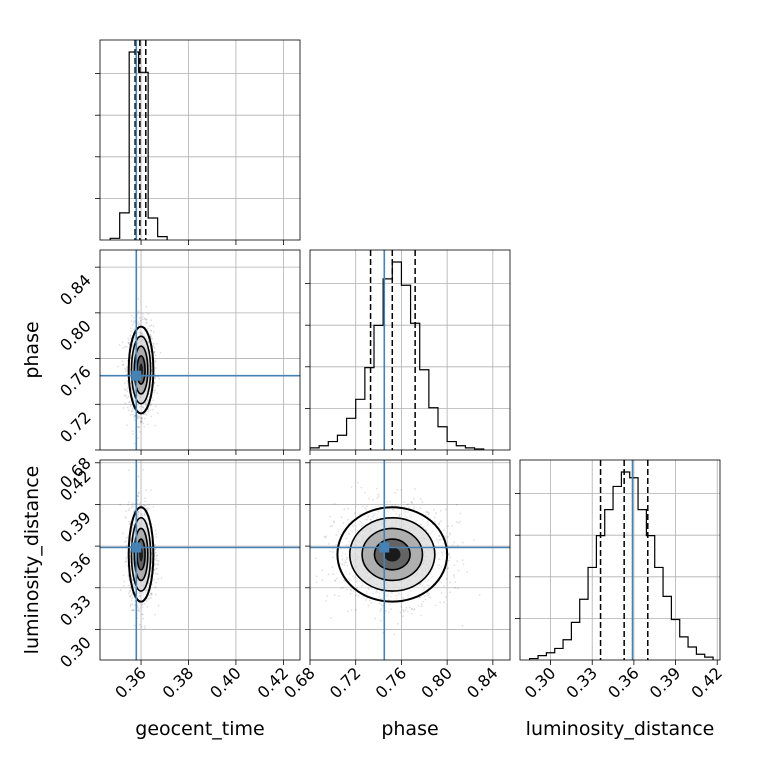  Describe the element at coordinates (621, 565) in the screenshot. I see `histogram-luminosity_distance` at that location.